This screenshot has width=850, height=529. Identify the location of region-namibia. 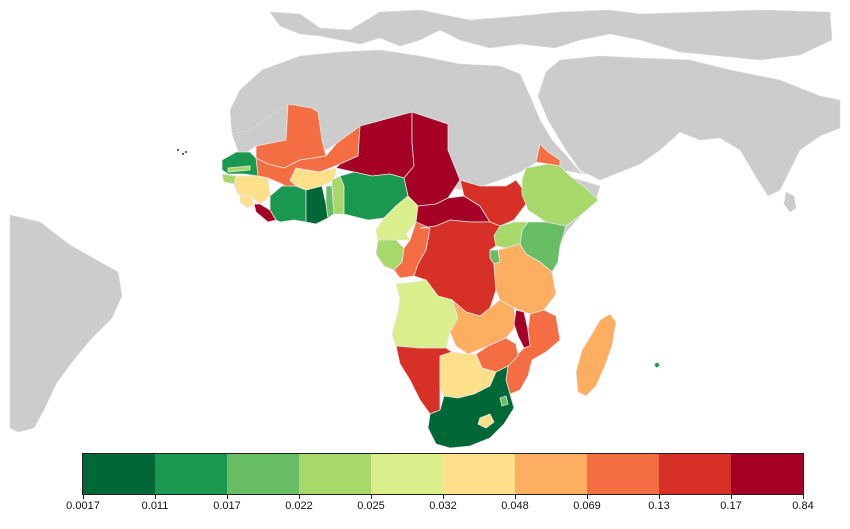
(424, 380).